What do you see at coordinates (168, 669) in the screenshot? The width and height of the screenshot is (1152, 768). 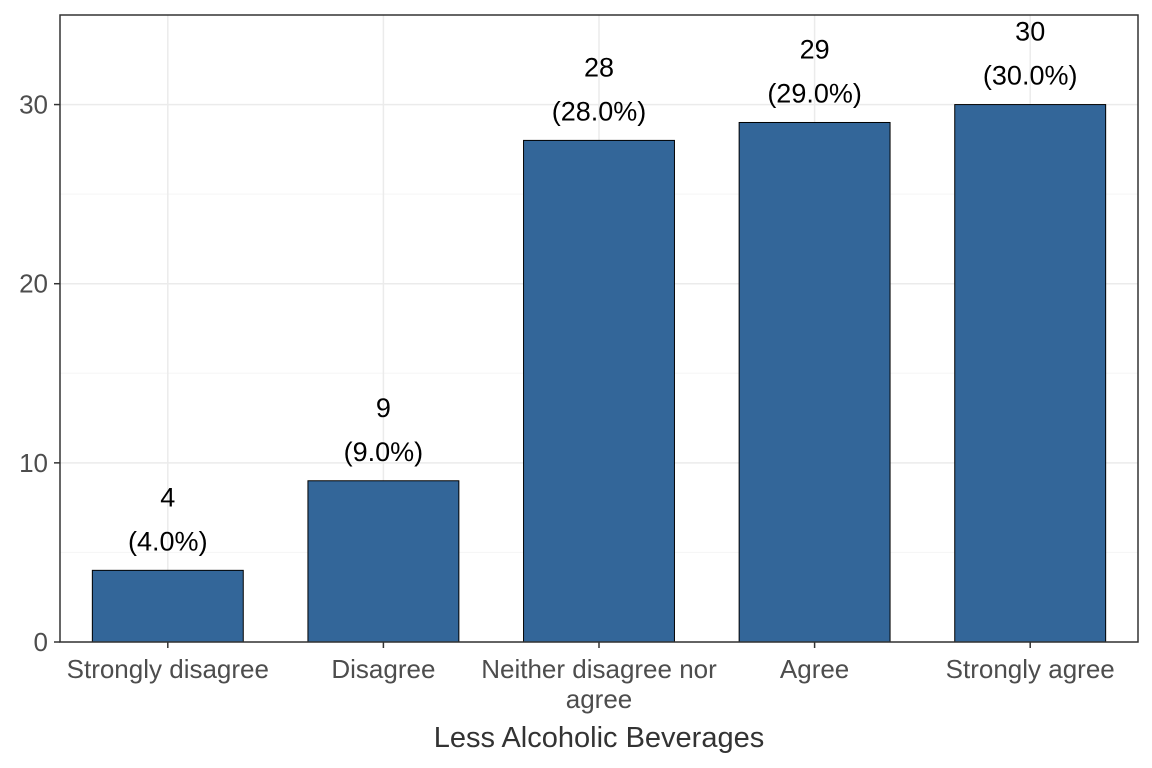 I see `x-tick-label: Strongly disagree` at bounding box center [168, 669].